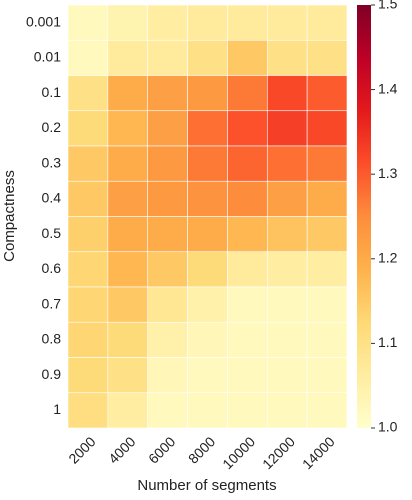 The height and width of the screenshot is (500, 412). I want to click on y-axis-title: Compactness, so click(9, 216).